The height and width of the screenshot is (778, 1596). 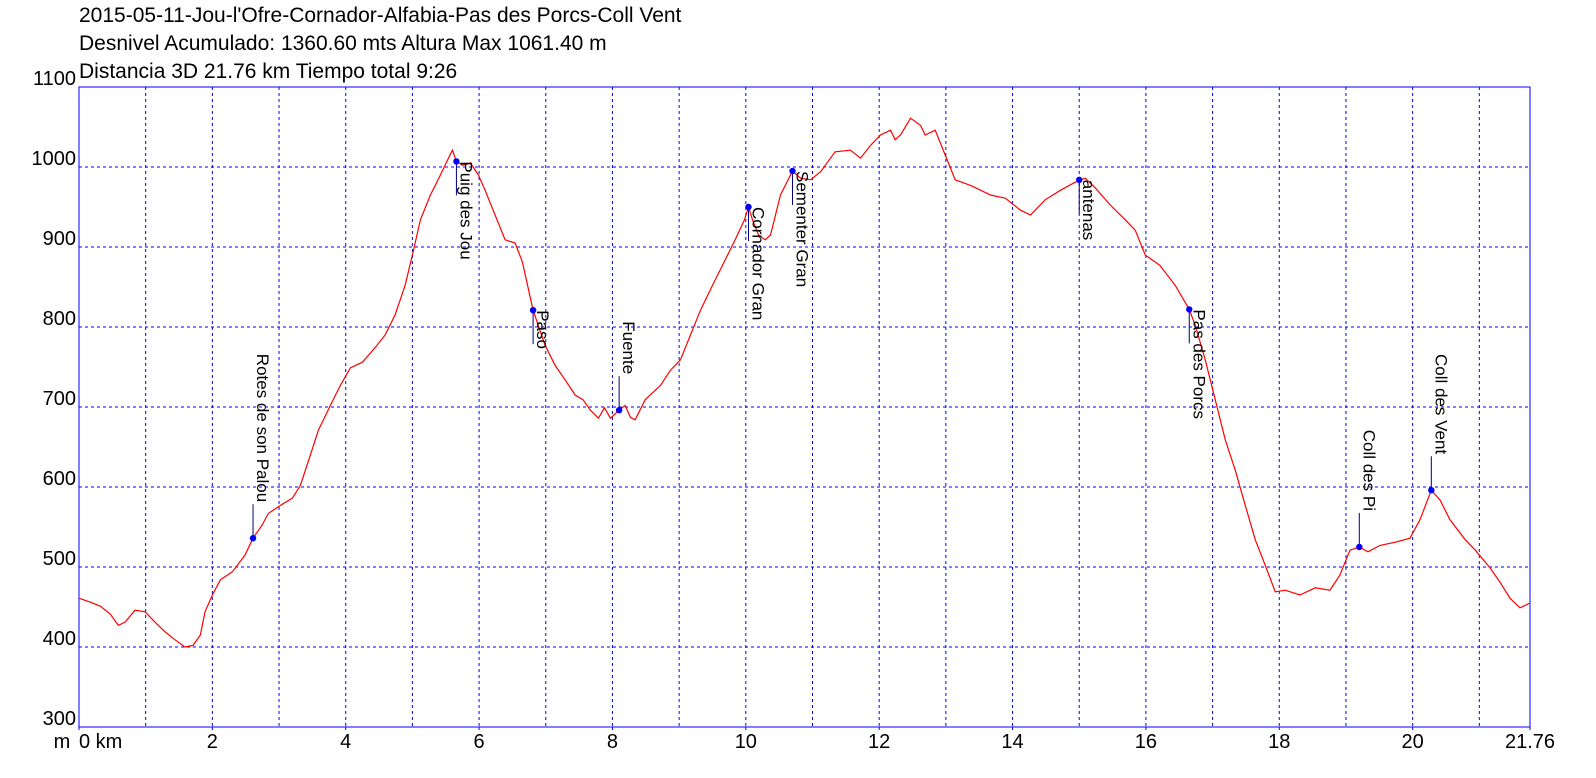 I want to click on annotation-label: Rotes de son Palou, so click(x=262, y=428).